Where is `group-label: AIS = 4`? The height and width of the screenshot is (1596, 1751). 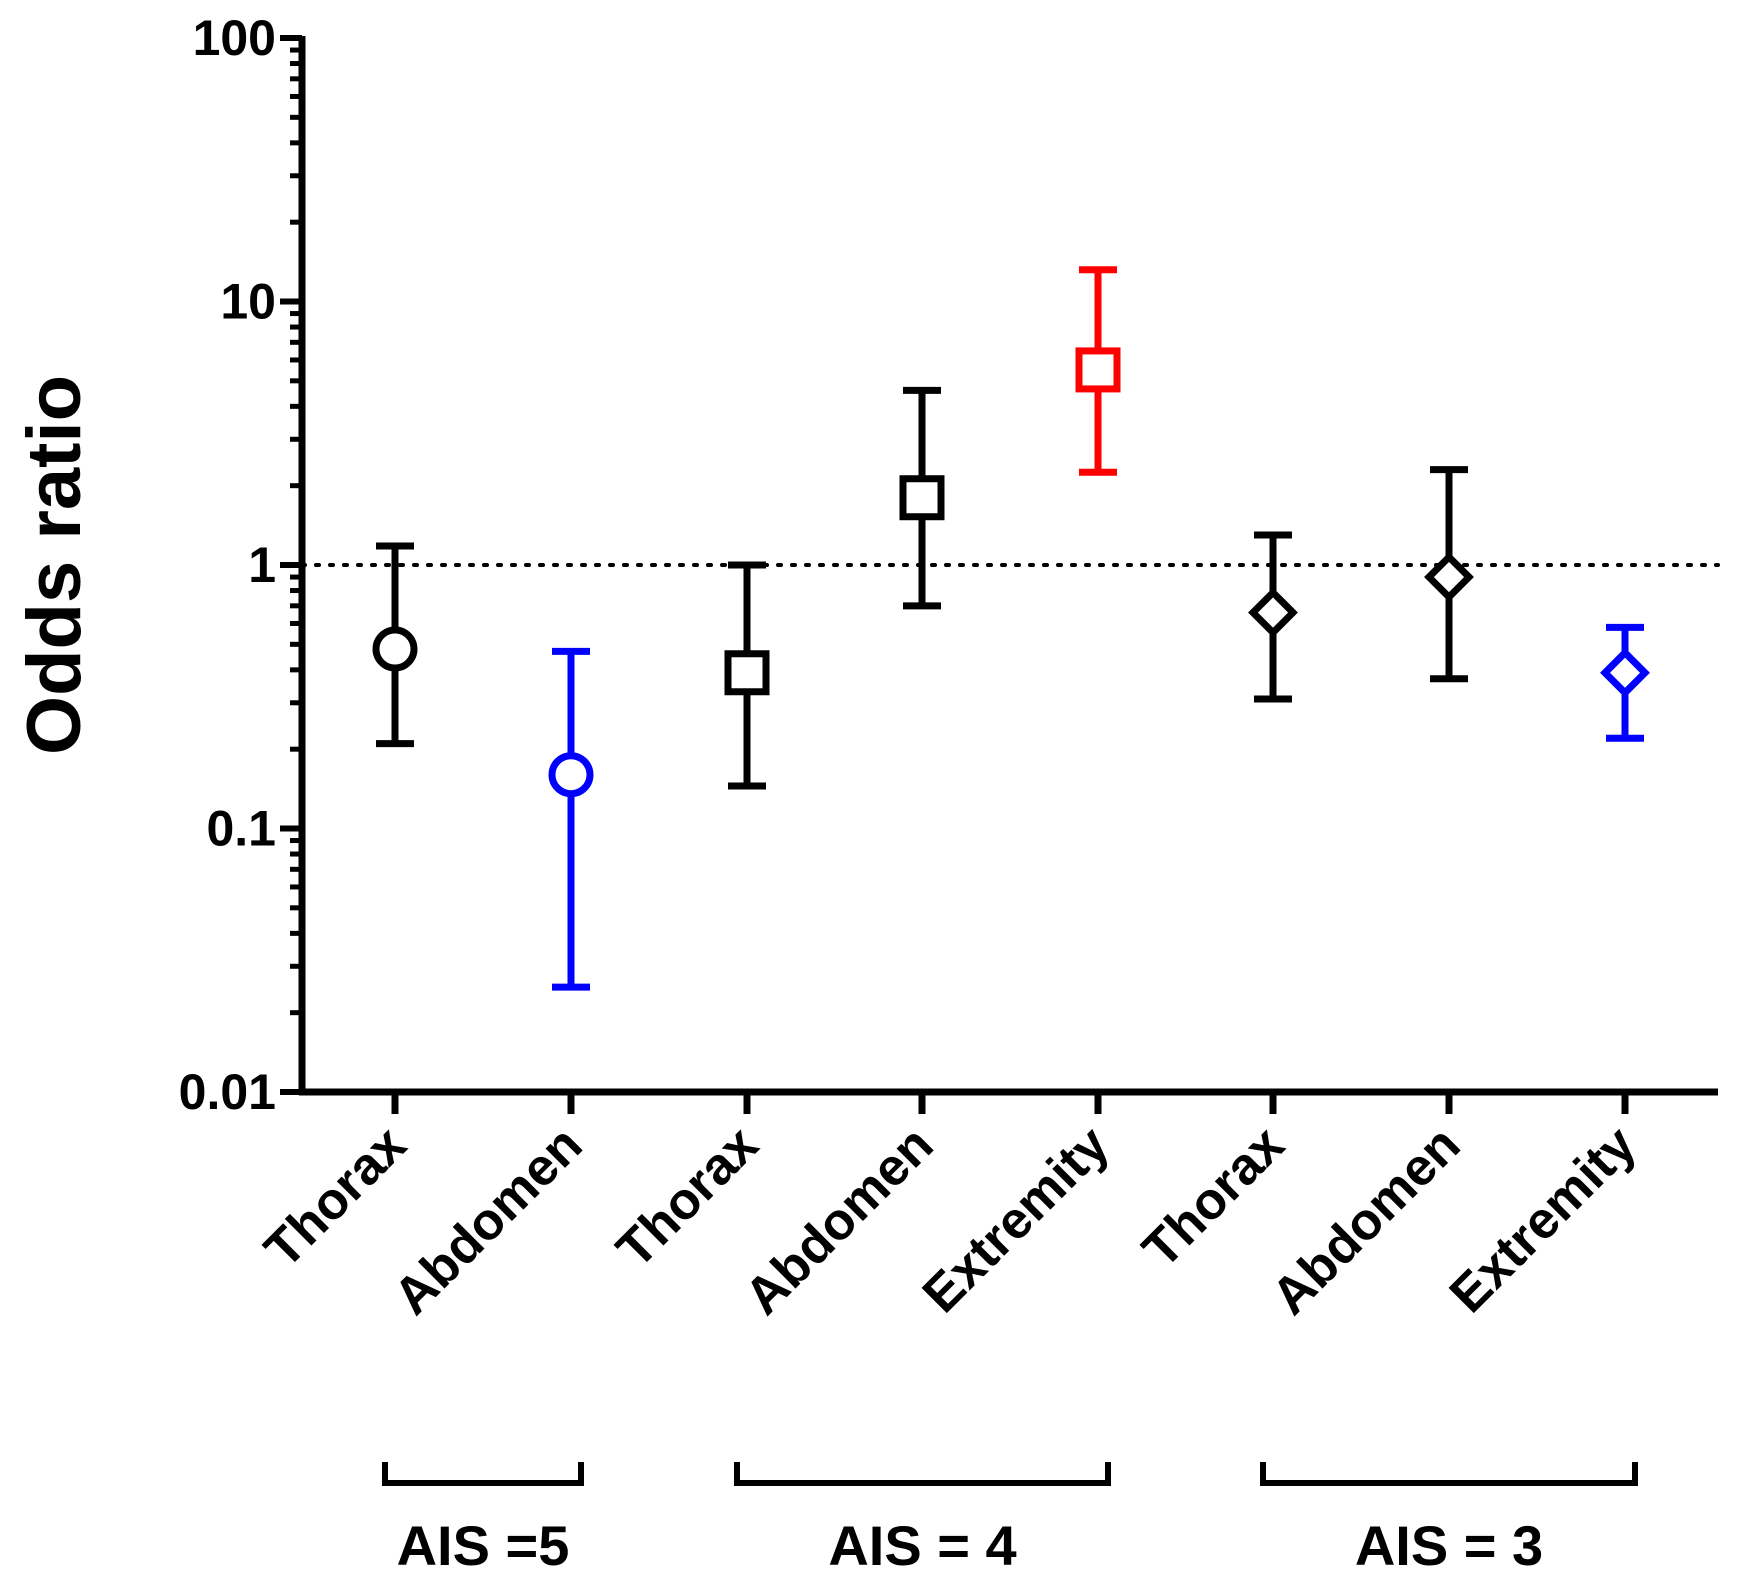
group-label: AIS = 4 is located at coordinates (922, 1545).